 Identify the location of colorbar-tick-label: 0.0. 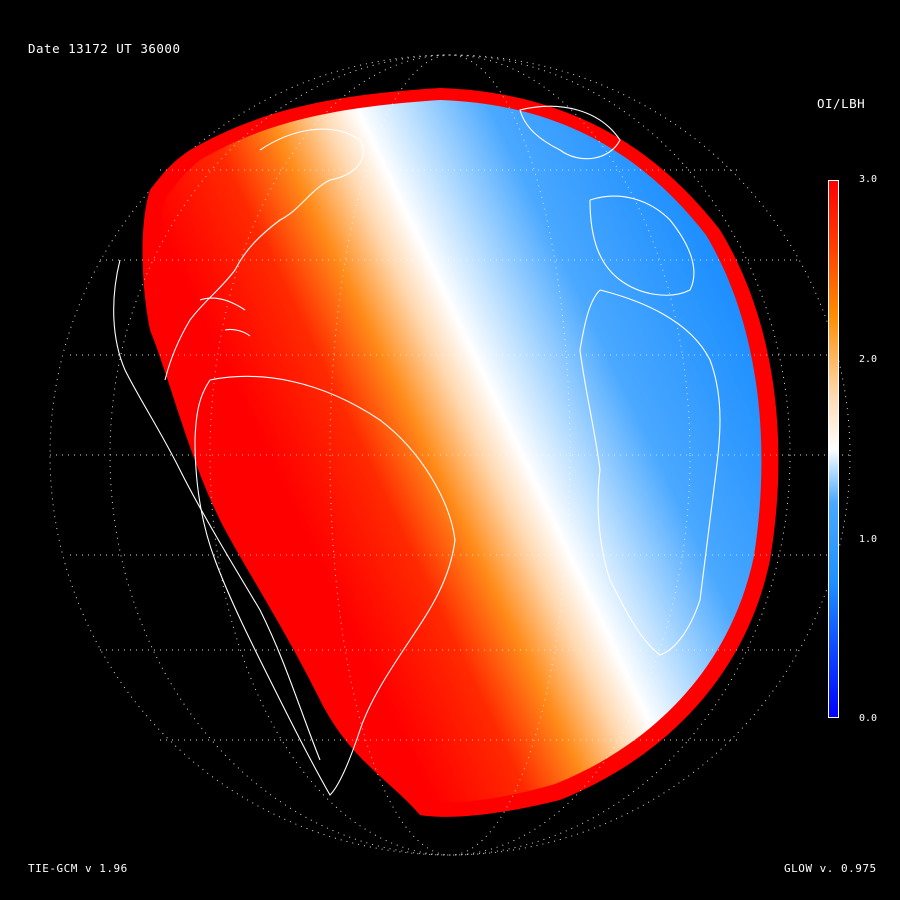
(868, 718).